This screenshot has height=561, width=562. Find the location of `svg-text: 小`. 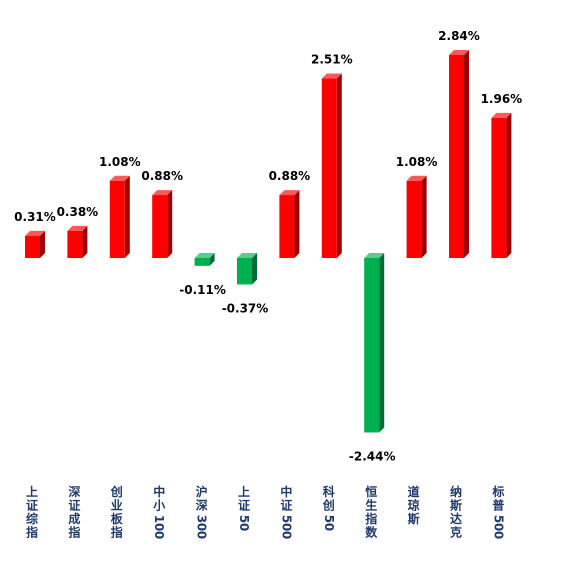

svg-text: 小 is located at coordinates (159, 505).